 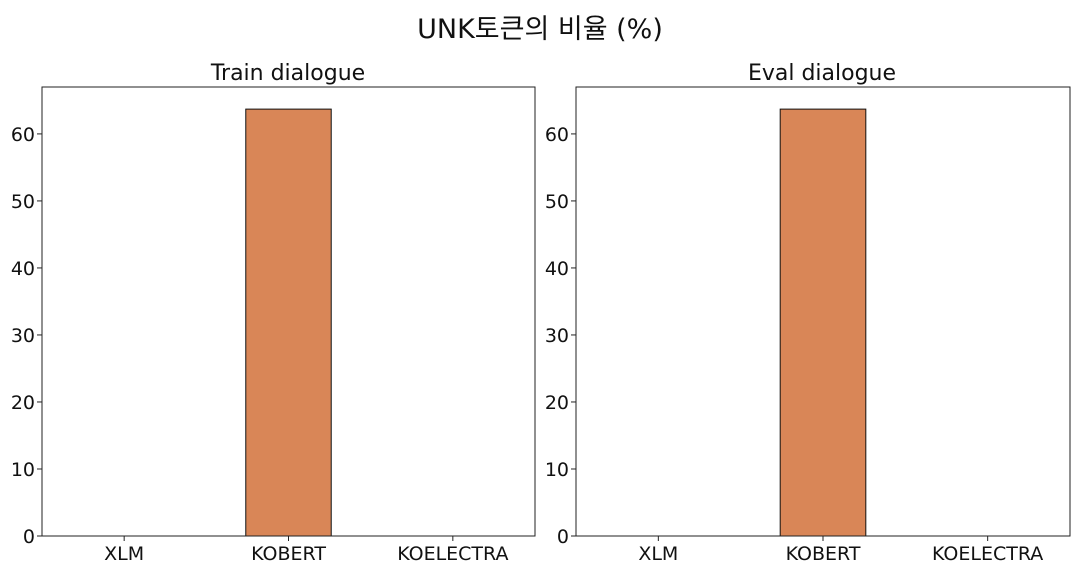 I want to click on figure-title: UNK토큰의 비율 (%), so click(x=540, y=29).